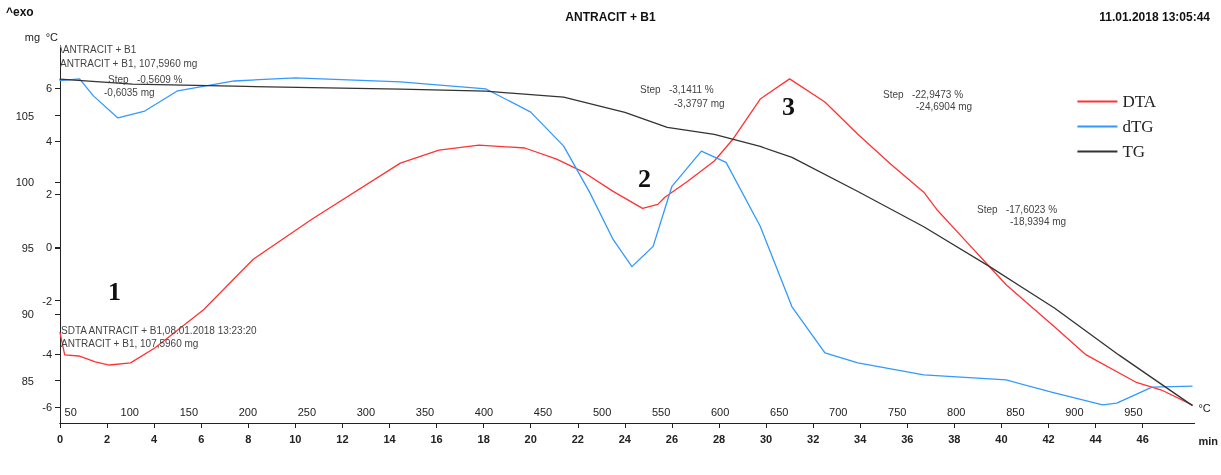 The height and width of the screenshot is (475, 1221). Describe the element at coordinates (48, 87) in the screenshot. I see `y-tick-label: 6` at that location.